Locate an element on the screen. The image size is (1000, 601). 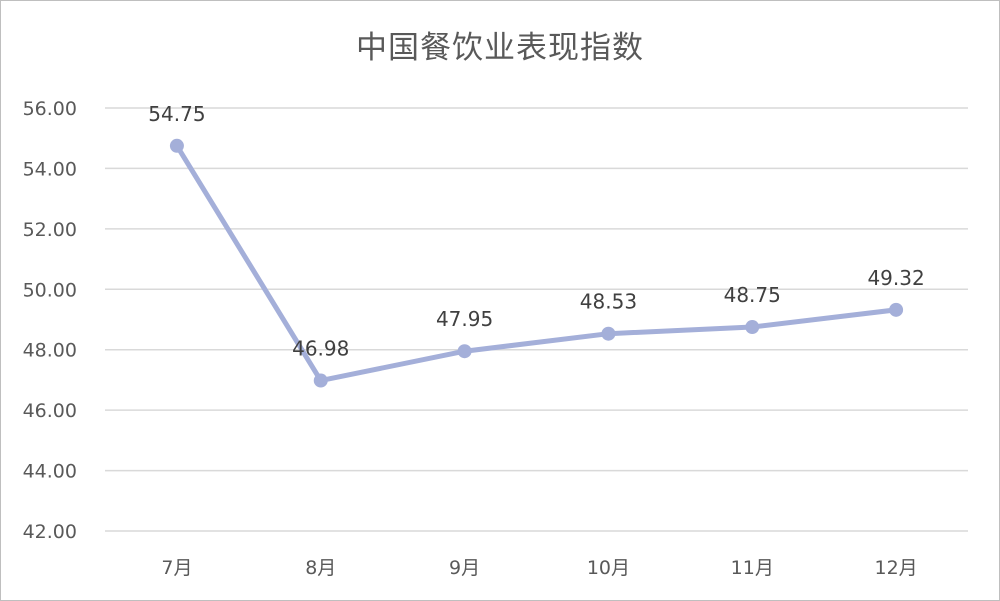
data-label: 48.53 is located at coordinates (608, 302).